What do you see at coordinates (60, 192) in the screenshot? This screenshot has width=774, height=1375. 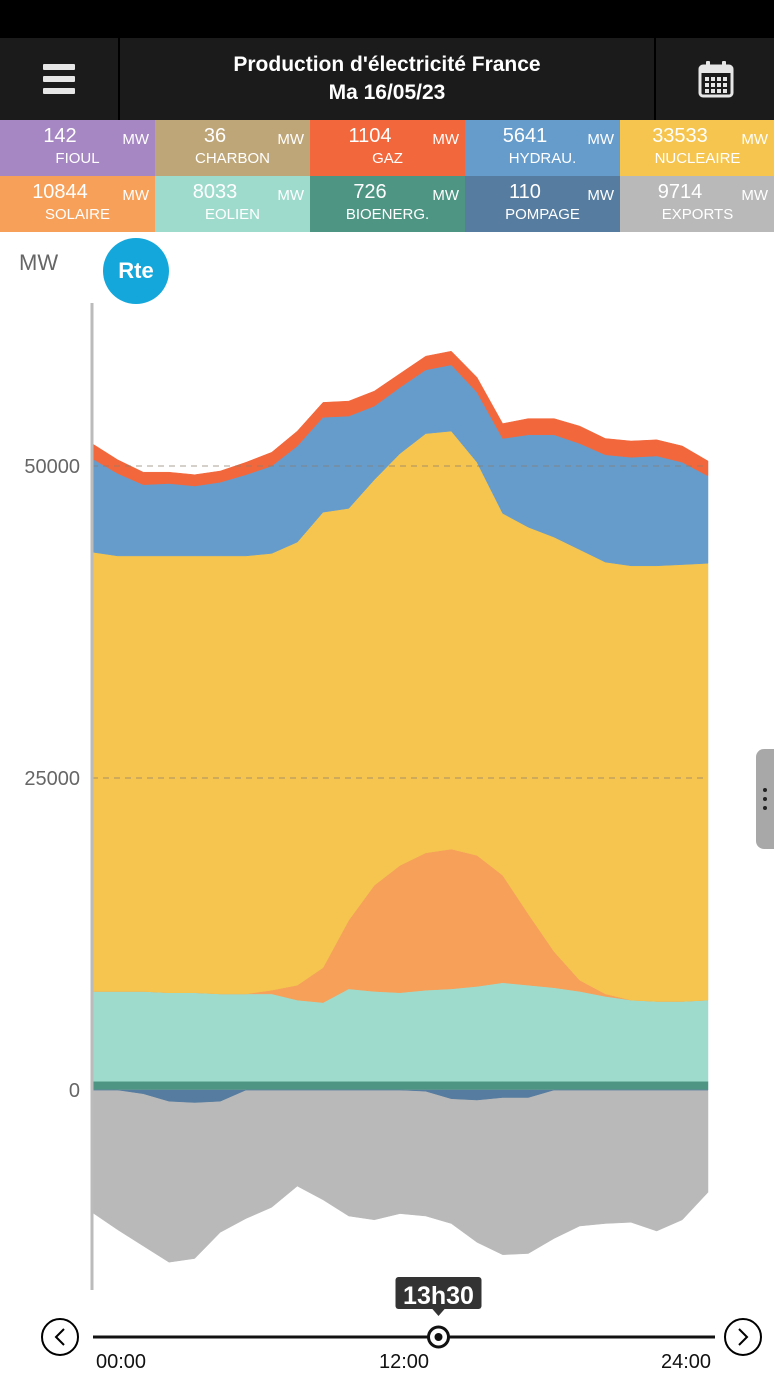 I see `tile-value: 10844` at bounding box center [60, 192].